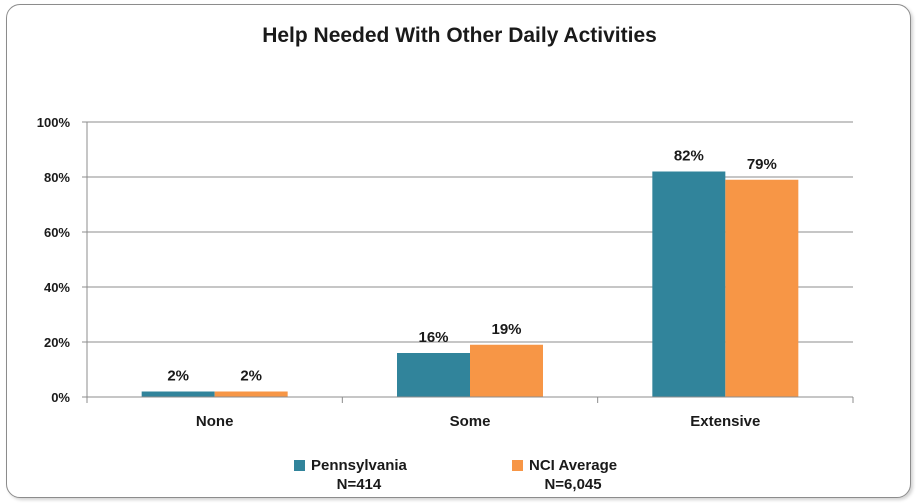 This screenshot has width=919, height=503. Describe the element at coordinates (299, 465) in the screenshot. I see `legend-swatch-pennsylvania` at that location.